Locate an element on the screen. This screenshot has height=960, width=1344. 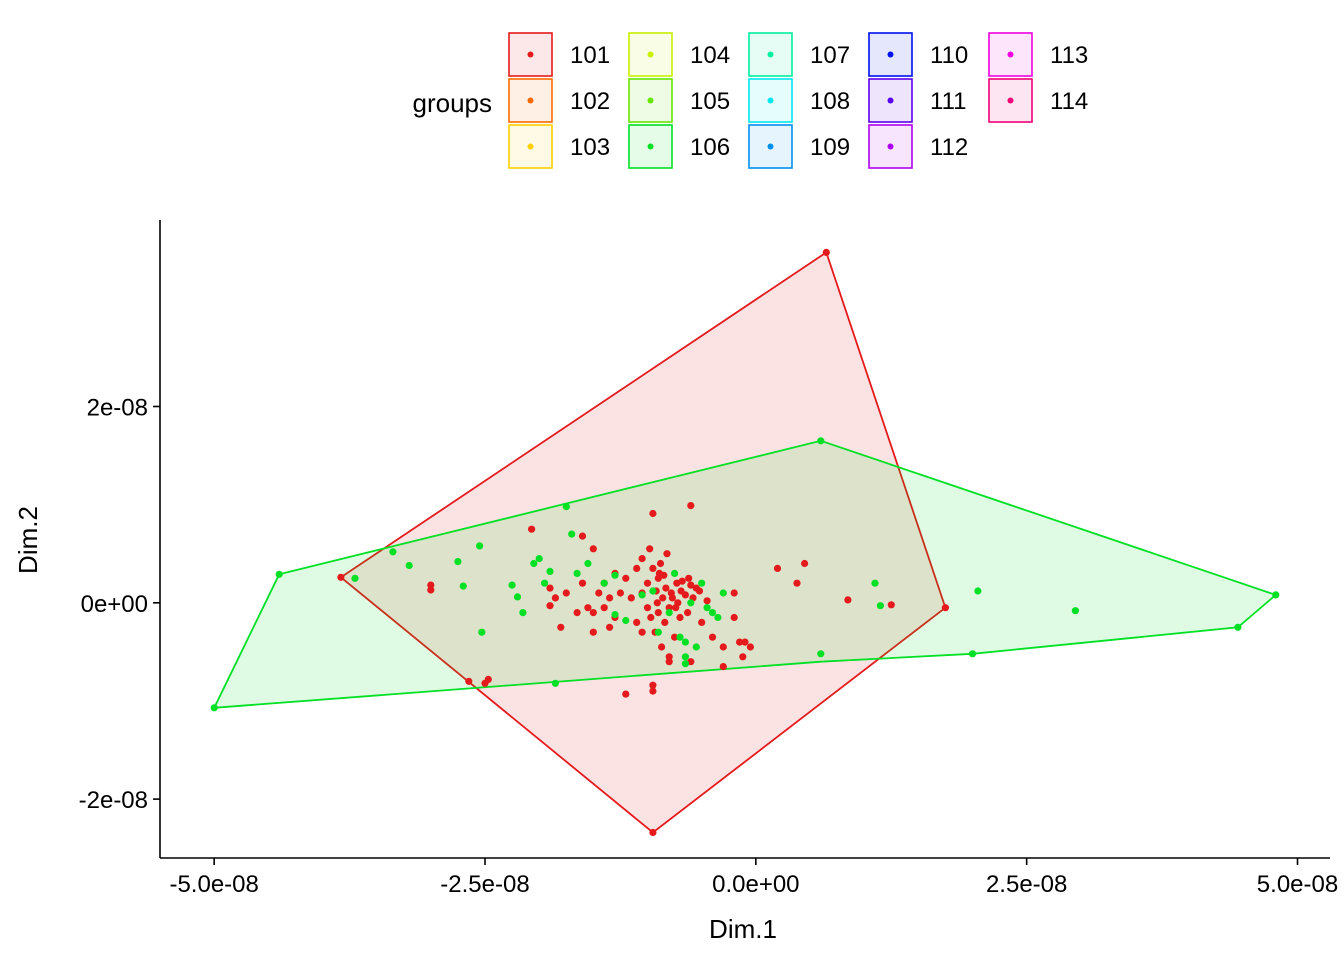
x-tick-label: 5.0e-08 is located at coordinates (1297, 884).